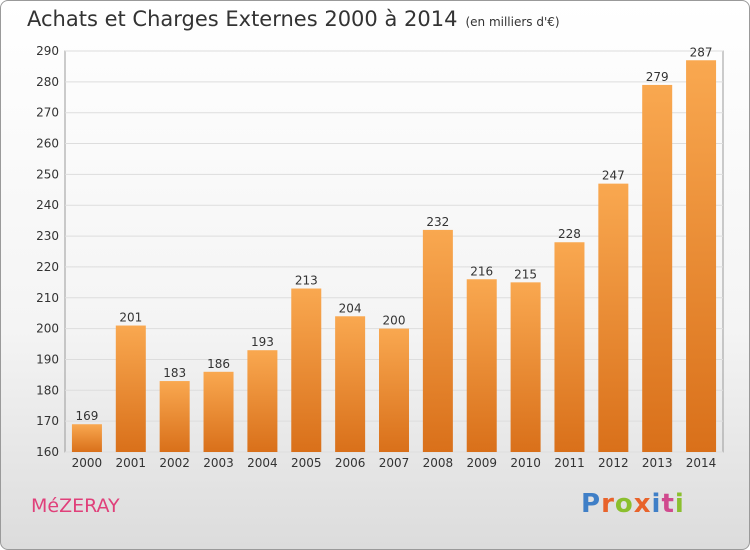 This screenshot has height=550, width=750. I want to click on bar-2011, so click(569, 347).